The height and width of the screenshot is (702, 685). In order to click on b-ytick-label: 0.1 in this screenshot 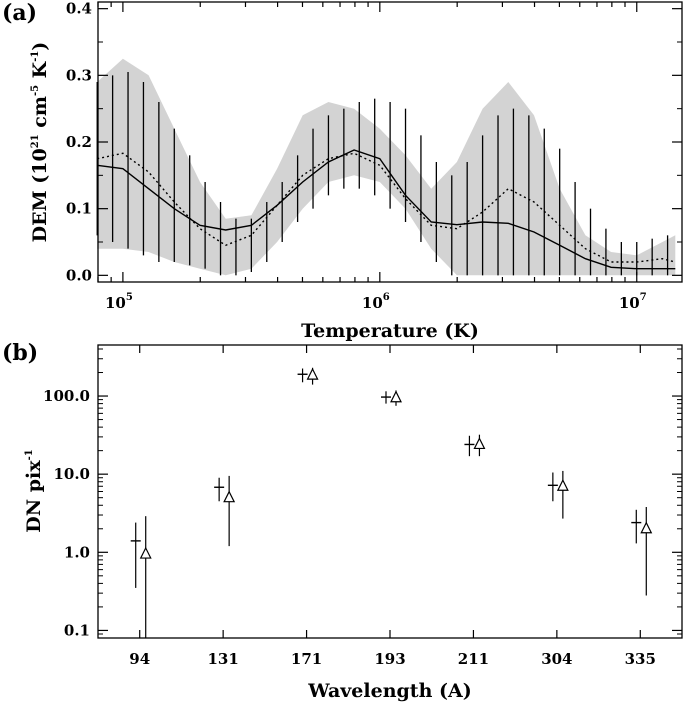, I will do `click(77, 630)`.